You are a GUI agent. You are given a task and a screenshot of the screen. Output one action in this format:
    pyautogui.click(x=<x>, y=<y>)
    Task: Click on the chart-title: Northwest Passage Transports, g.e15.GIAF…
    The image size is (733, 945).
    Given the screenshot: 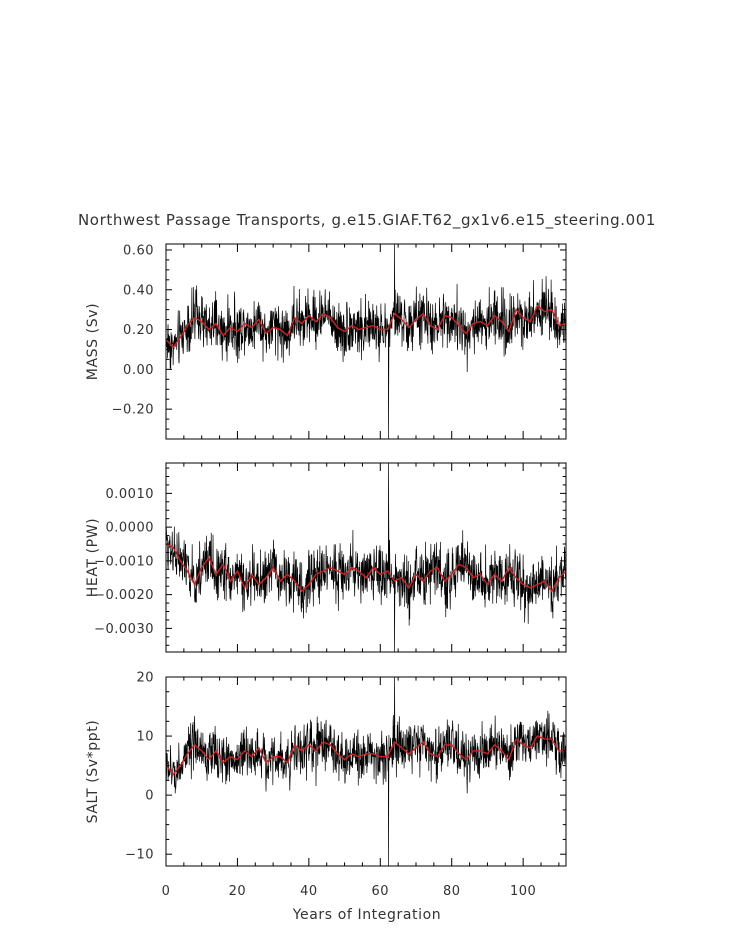 What is the action you would take?
    pyautogui.click(x=367, y=220)
    